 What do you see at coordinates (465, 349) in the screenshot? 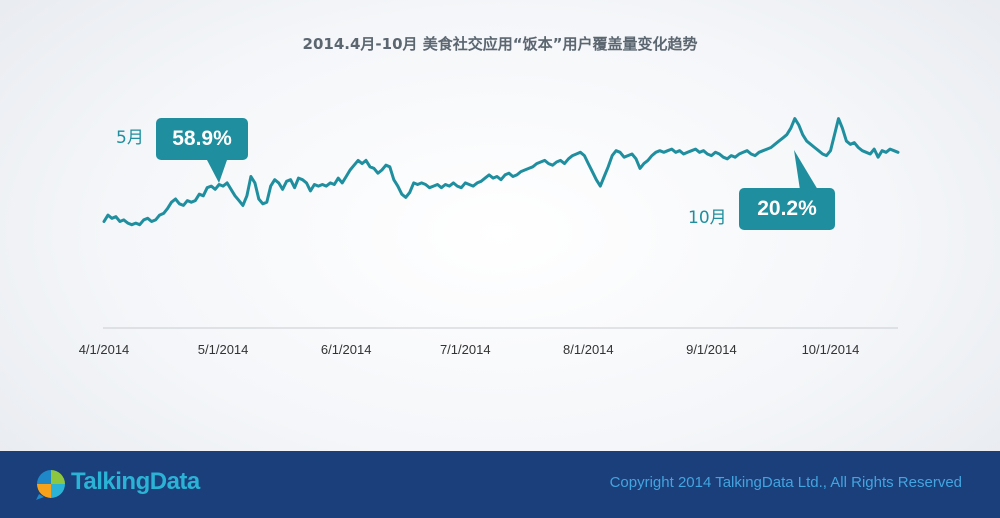
I see `x-tick-label: 7/1/2014` at bounding box center [465, 349].